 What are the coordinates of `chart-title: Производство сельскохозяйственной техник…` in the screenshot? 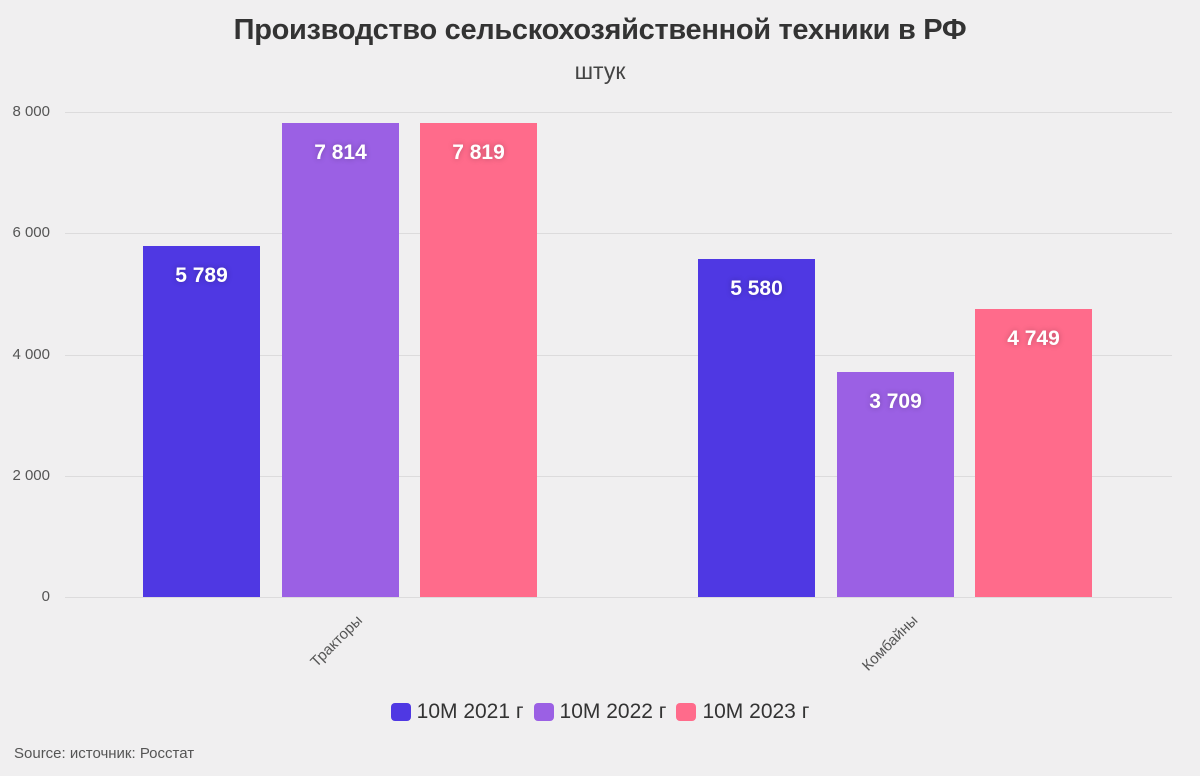 It's located at (600, 30).